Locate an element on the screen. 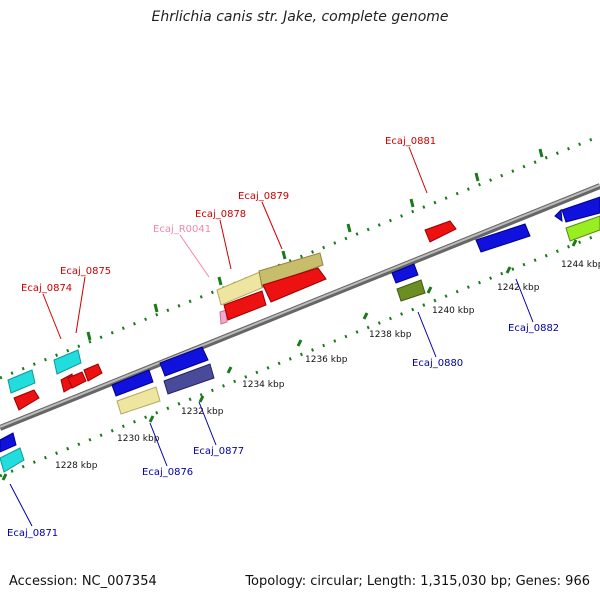 The width and height of the screenshot is (600, 600). gene-block-cyan-left is located at coordinates (21, 381).